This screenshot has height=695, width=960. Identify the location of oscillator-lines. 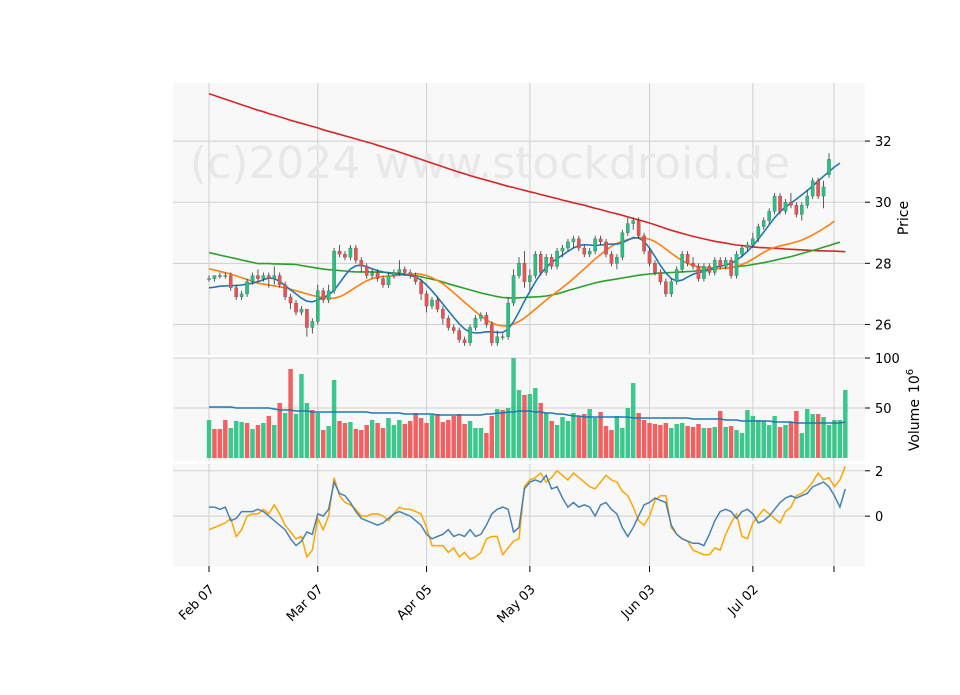
(527, 513).